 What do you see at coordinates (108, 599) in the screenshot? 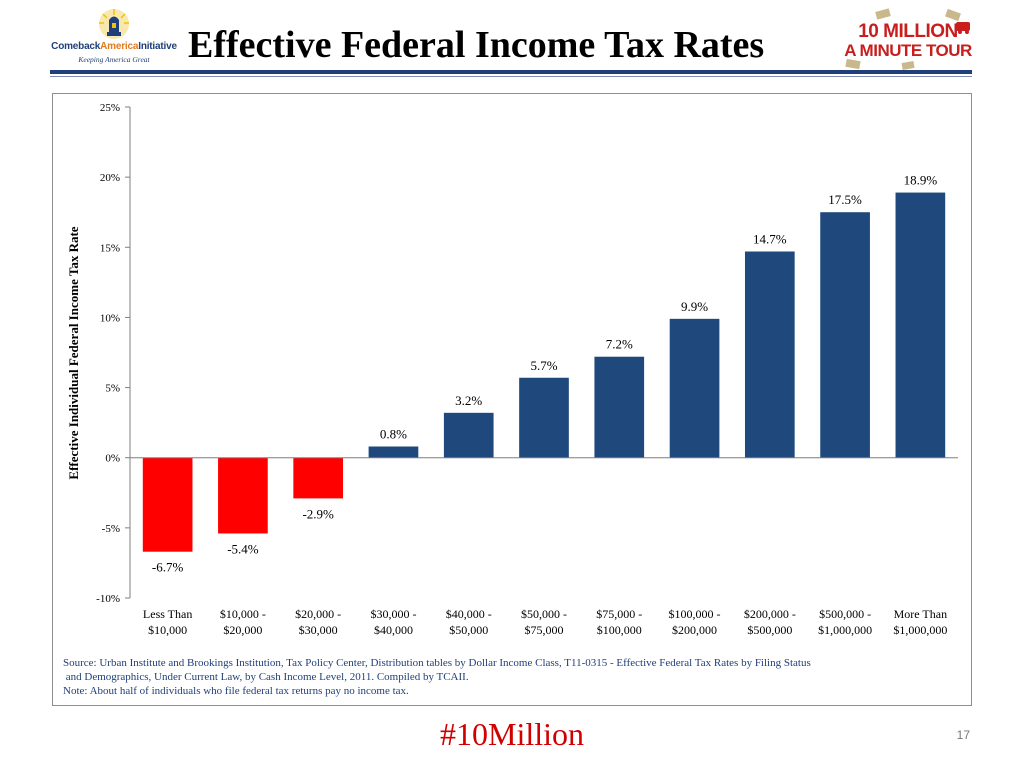
I see `y-tick-label: -10%` at bounding box center [108, 599].